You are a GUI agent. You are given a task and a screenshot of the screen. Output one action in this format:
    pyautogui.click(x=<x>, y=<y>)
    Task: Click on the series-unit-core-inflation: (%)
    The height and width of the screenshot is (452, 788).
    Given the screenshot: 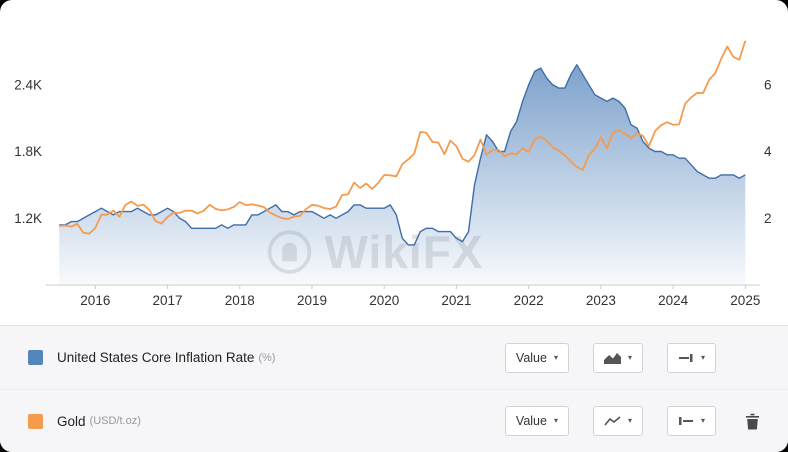 What is the action you would take?
    pyautogui.click(x=267, y=357)
    